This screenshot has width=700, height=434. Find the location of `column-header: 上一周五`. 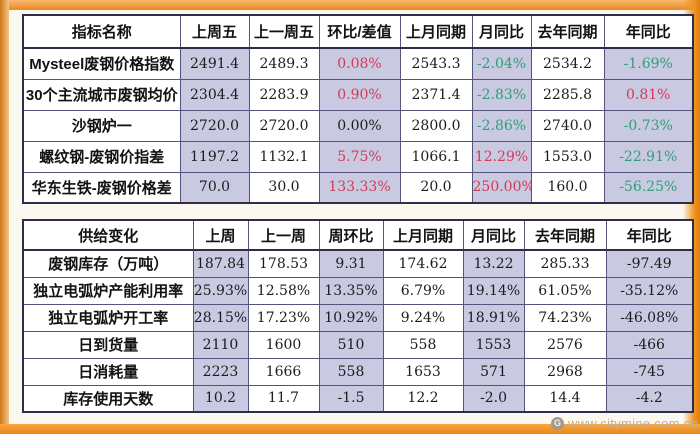

column-header: 上一周五 is located at coordinates (284, 31).